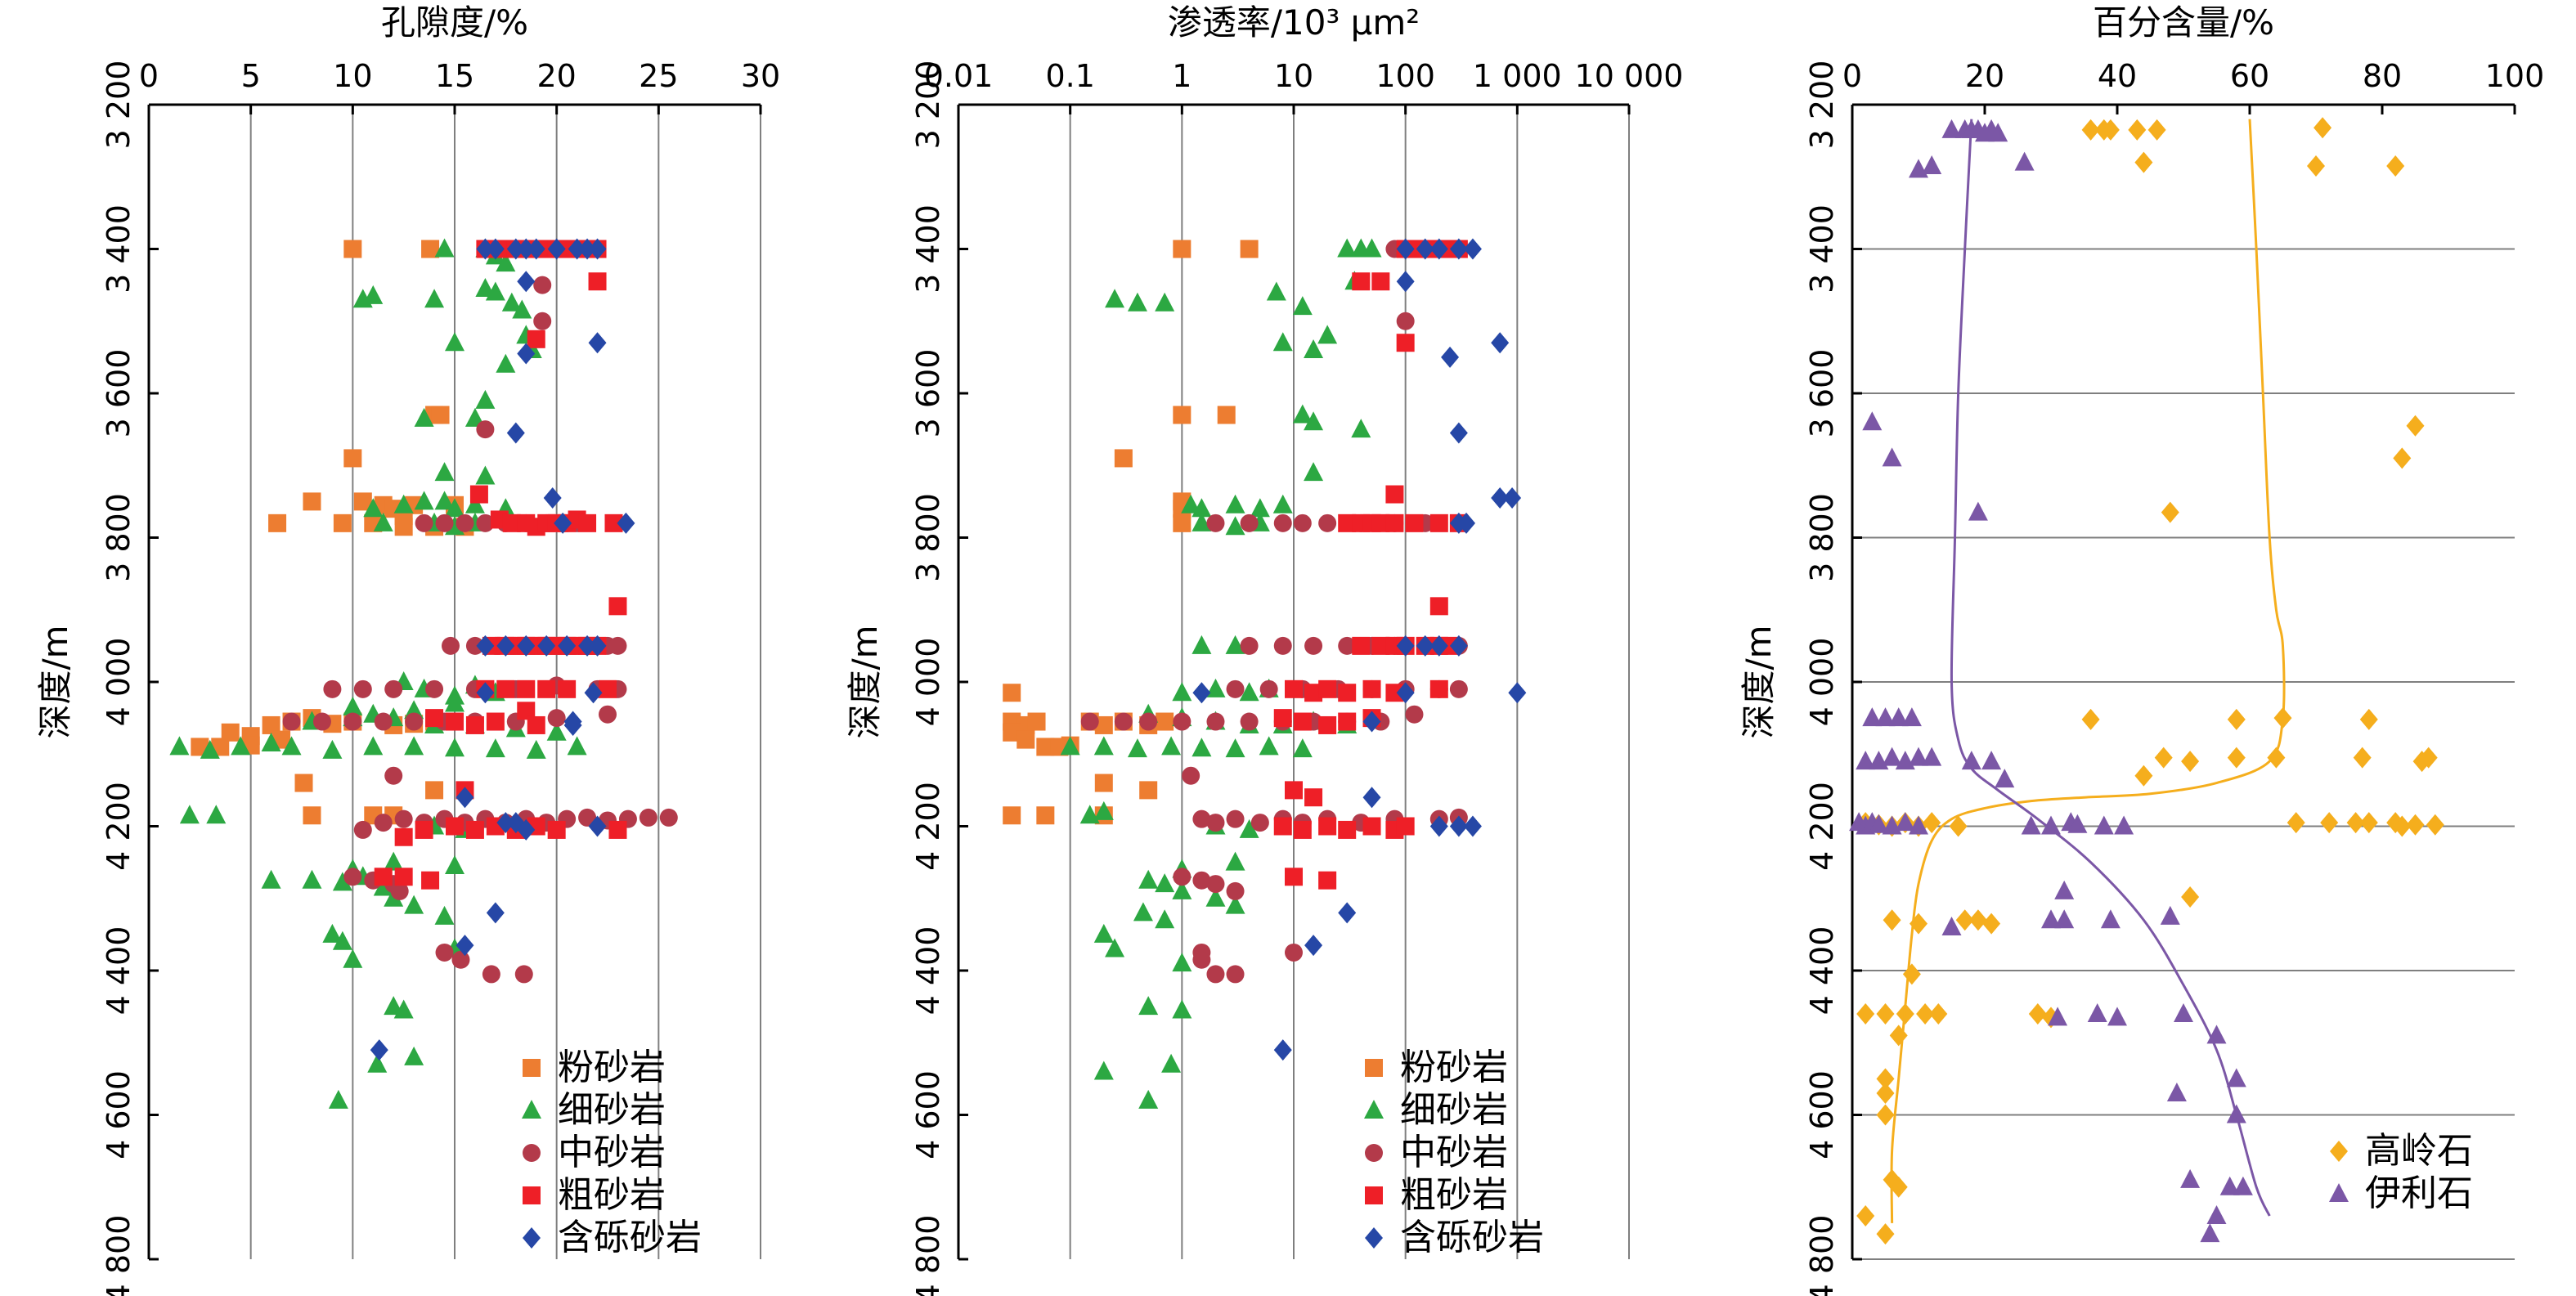 The image size is (2576, 1296). What do you see at coordinates (119, 537) in the screenshot?
I see `y-tick-label: 3 800` at bounding box center [119, 537].